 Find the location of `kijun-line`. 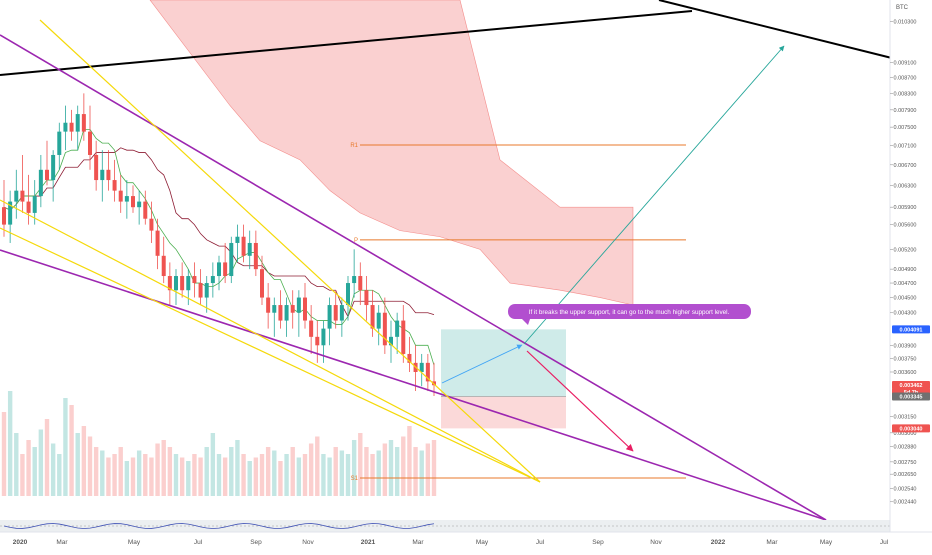

kijun-line is located at coordinates (219, 232).